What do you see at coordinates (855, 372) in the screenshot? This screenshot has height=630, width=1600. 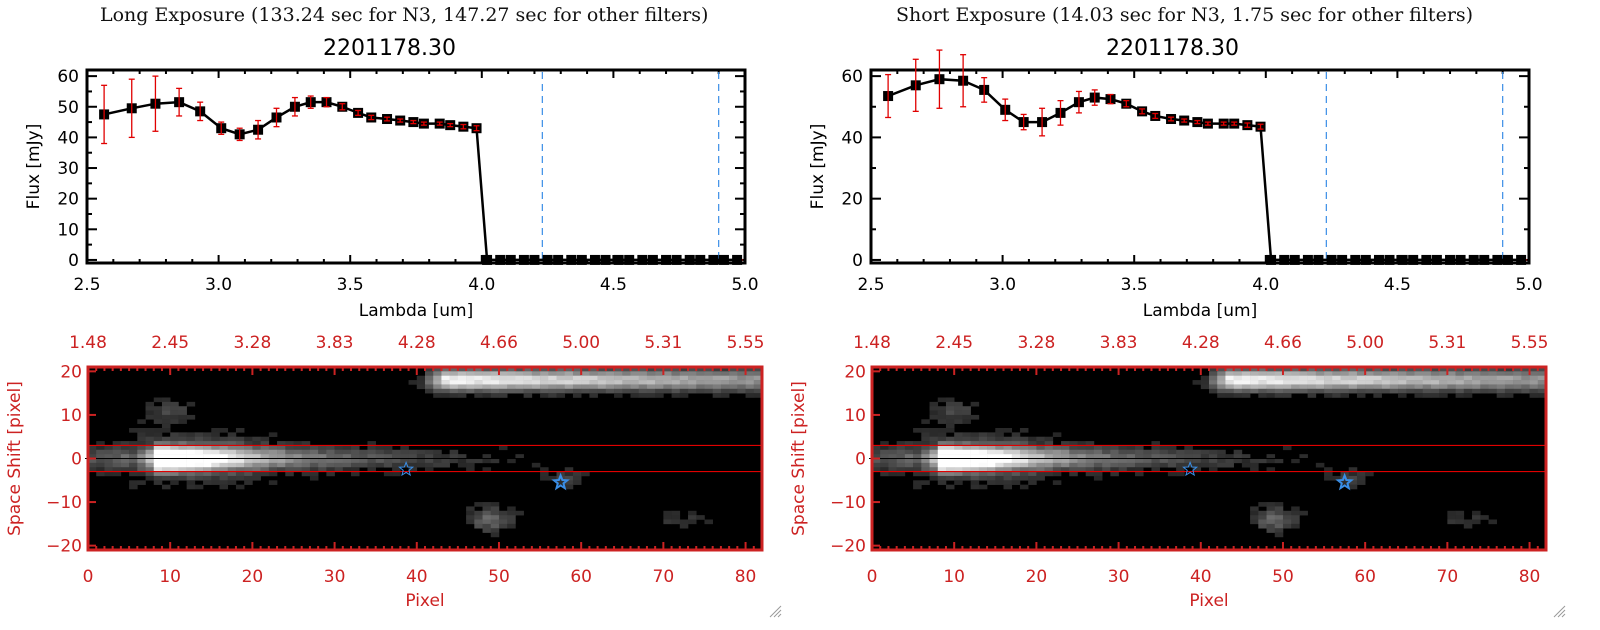 I see `y-tick-label: 20` at bounding box center [855, 372].